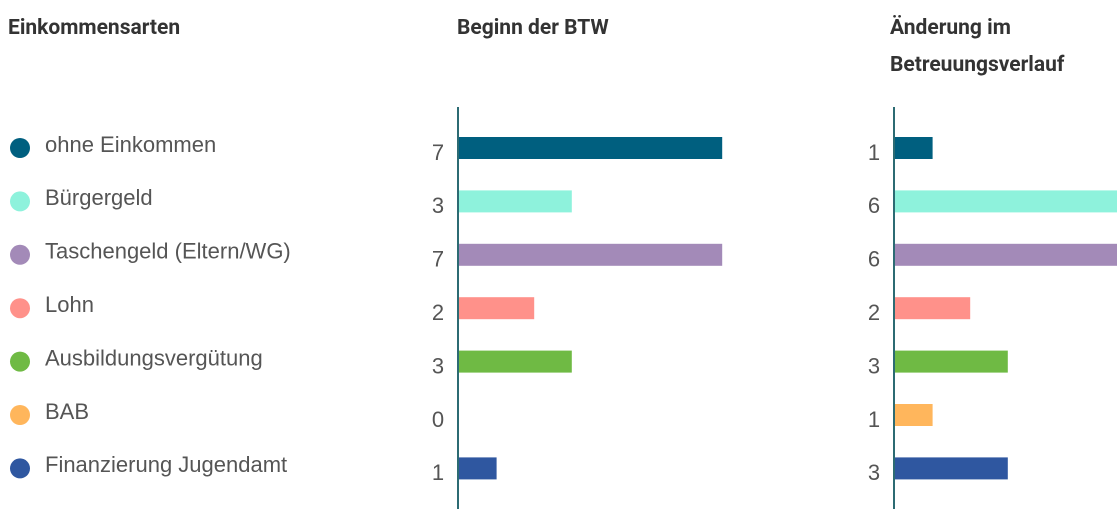  I want to click on legend-label: ohne Einkommen, so click(130, 144).